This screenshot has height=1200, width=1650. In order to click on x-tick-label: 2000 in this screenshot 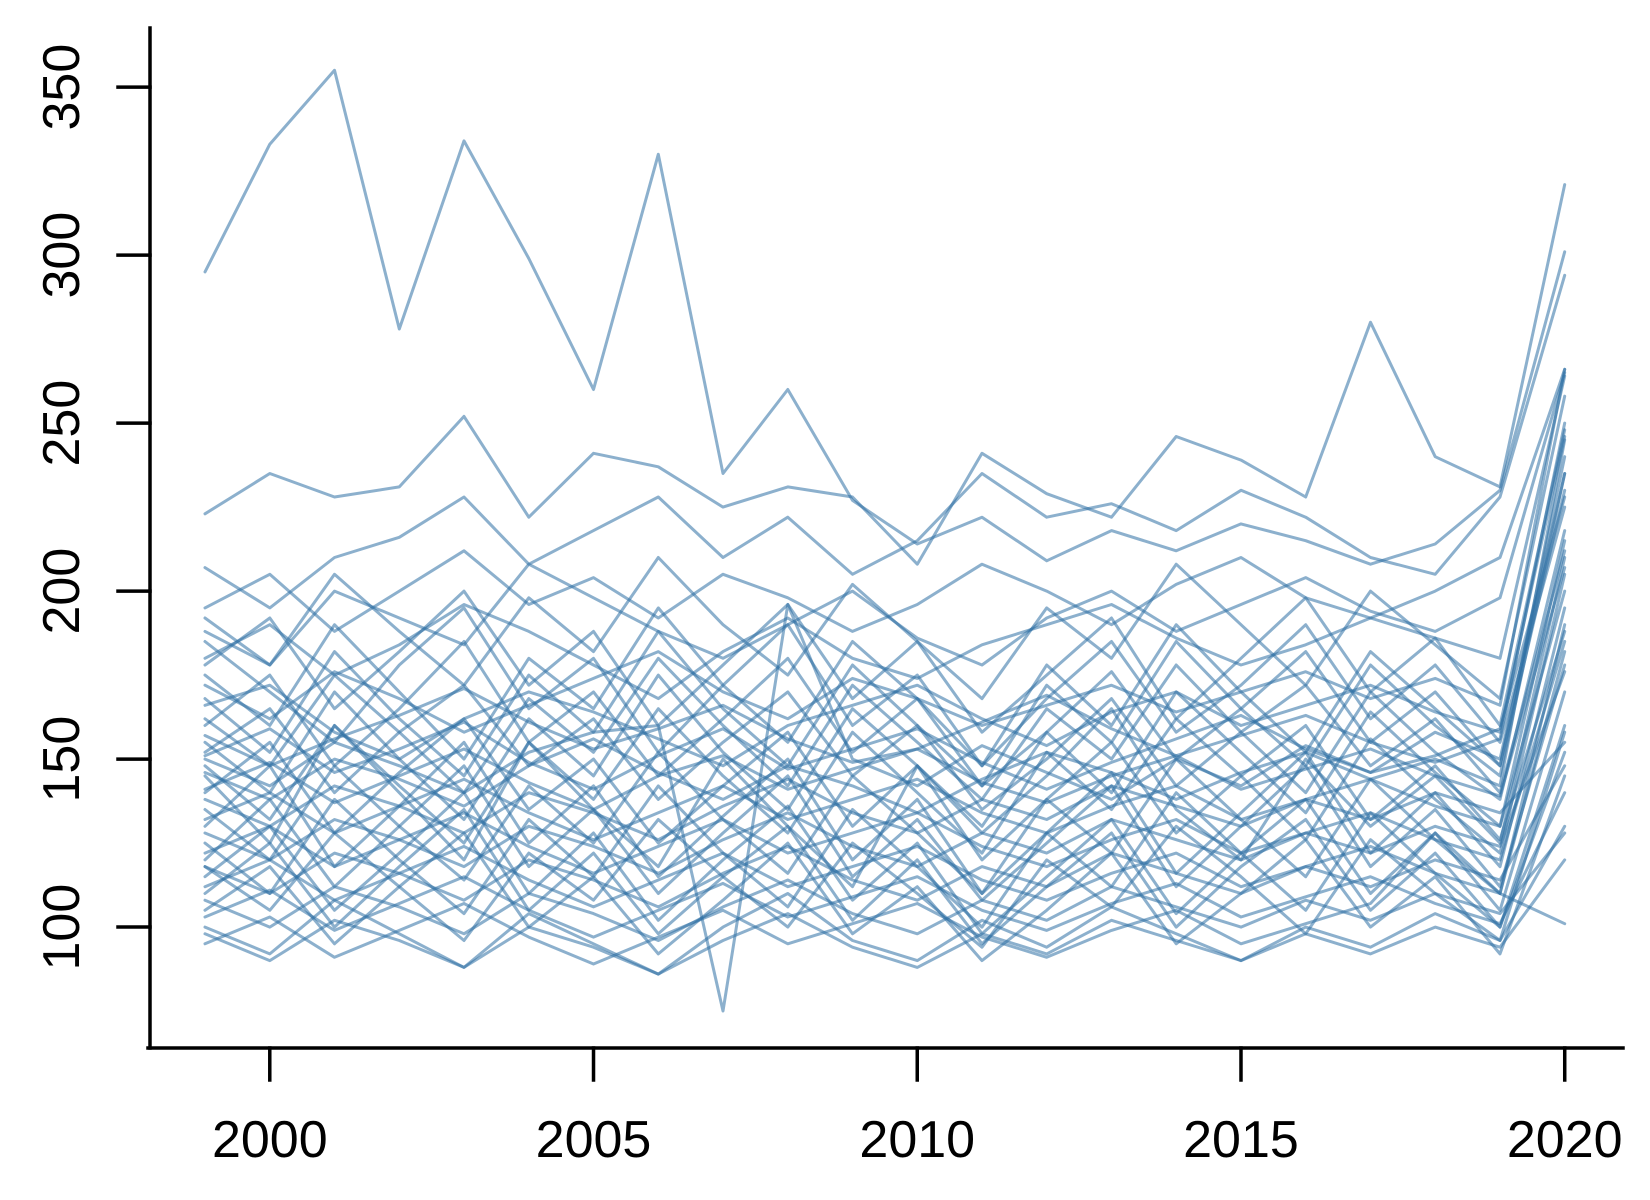, I will do `click(270, 1140)`.